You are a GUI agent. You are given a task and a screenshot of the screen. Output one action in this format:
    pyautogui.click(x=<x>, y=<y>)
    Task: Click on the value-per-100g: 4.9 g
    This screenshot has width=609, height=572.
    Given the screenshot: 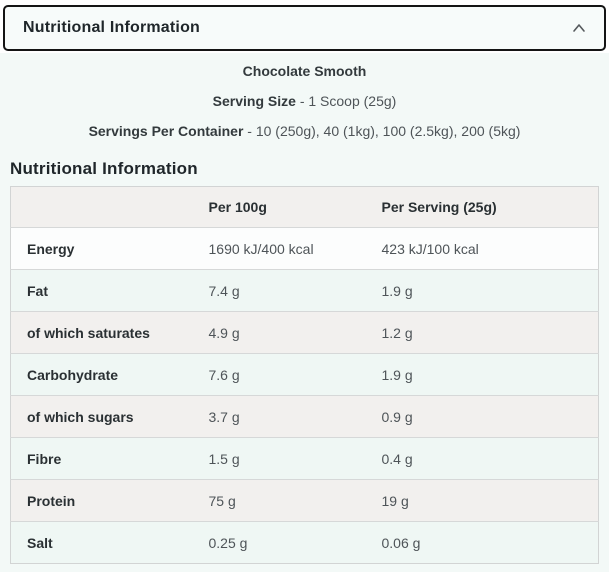 What is the action you would take?
    pyautogui.click(x=279, y=332)
    